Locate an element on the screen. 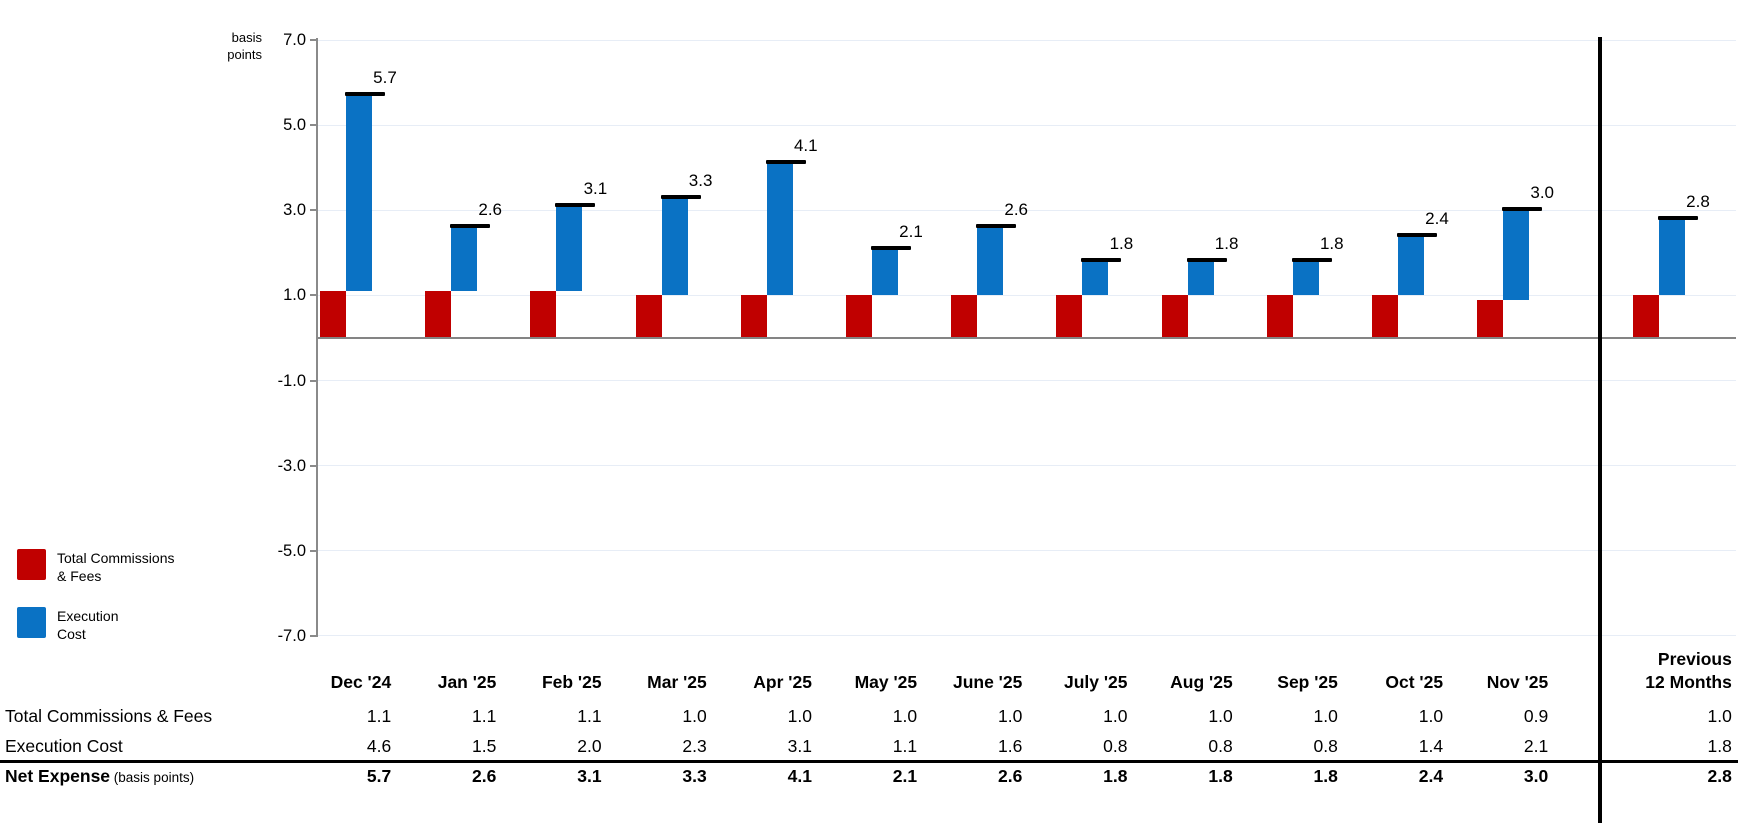 The width and height of the screenshot is (1741, 827). legend-commissions-line2: & Fees is located at coordinates (79, 575).